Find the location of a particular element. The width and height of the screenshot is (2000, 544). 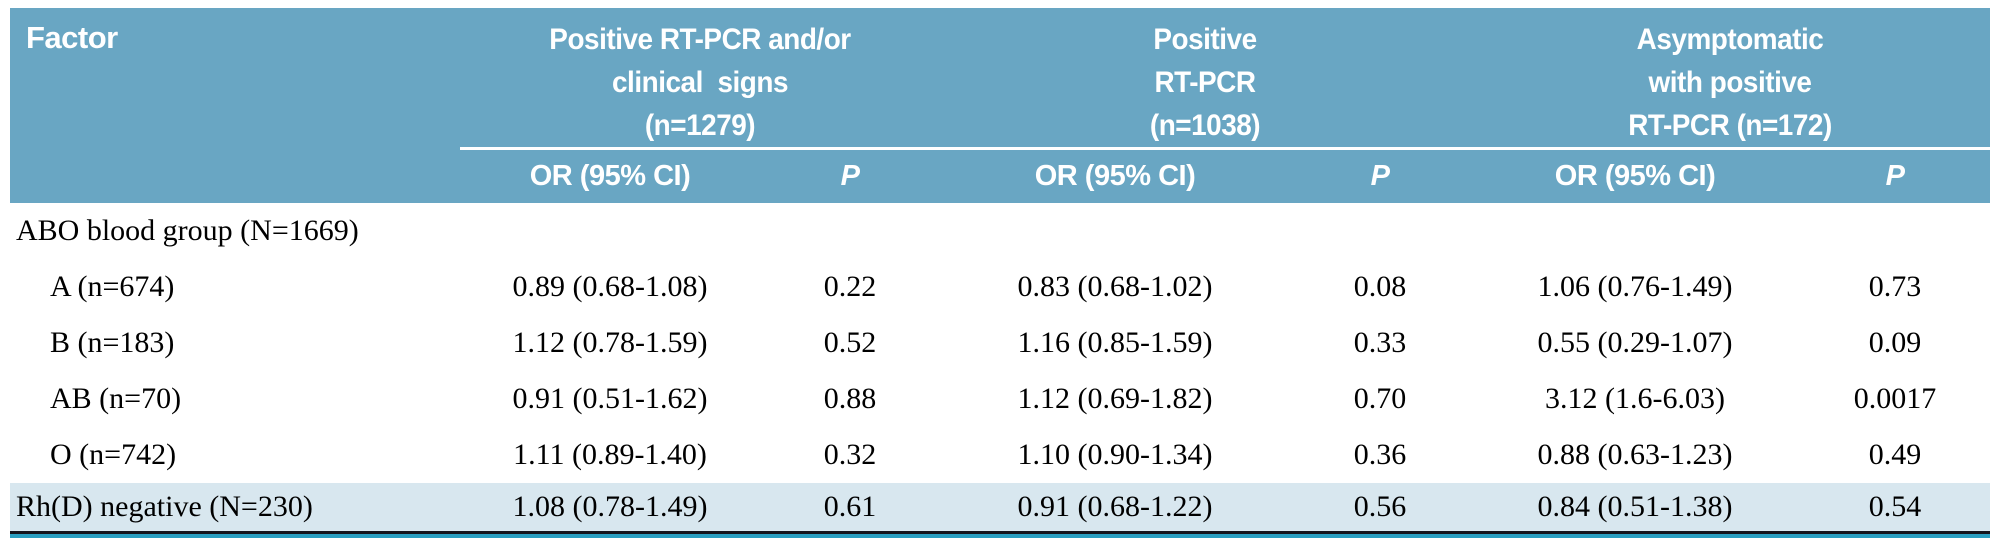

or-ci-cell: 0.84 (0.51-1.38) is located at coordinates (1635, 506).